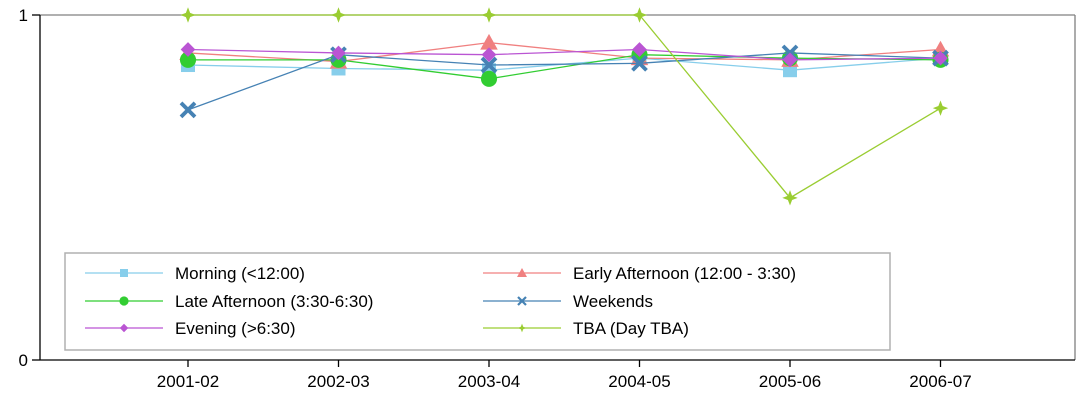 Image resolution: width=1083 pixels, height=395 pixels. I want to click on legend-label: Early Afternoon (12:00 - 3:30), so click(684, 273).